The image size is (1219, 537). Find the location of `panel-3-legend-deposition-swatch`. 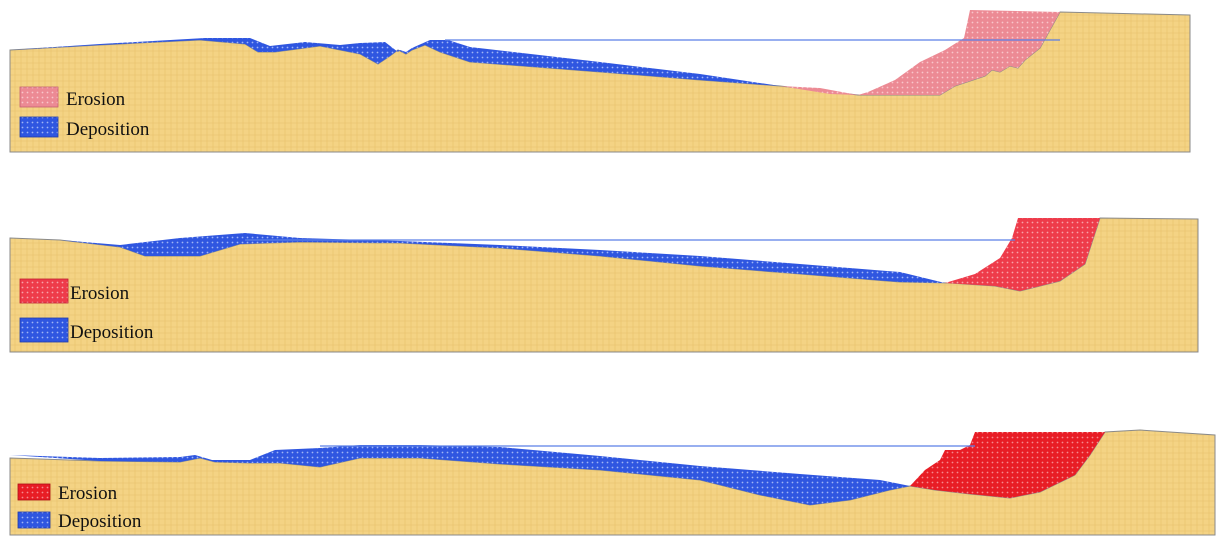

panel-3-legend-deposition-swatch is located at coordinates (34, 520).